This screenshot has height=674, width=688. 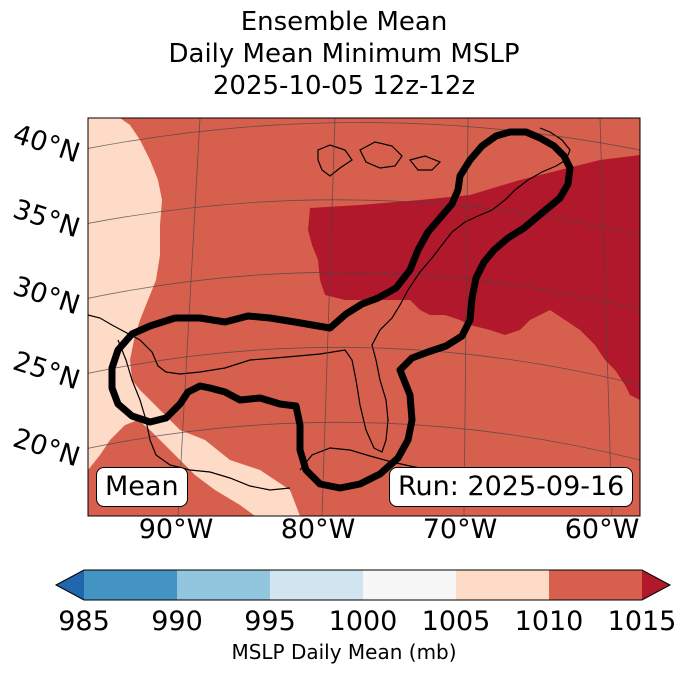 I want to click on great-lakes-outline, so click(x=379, y=159).